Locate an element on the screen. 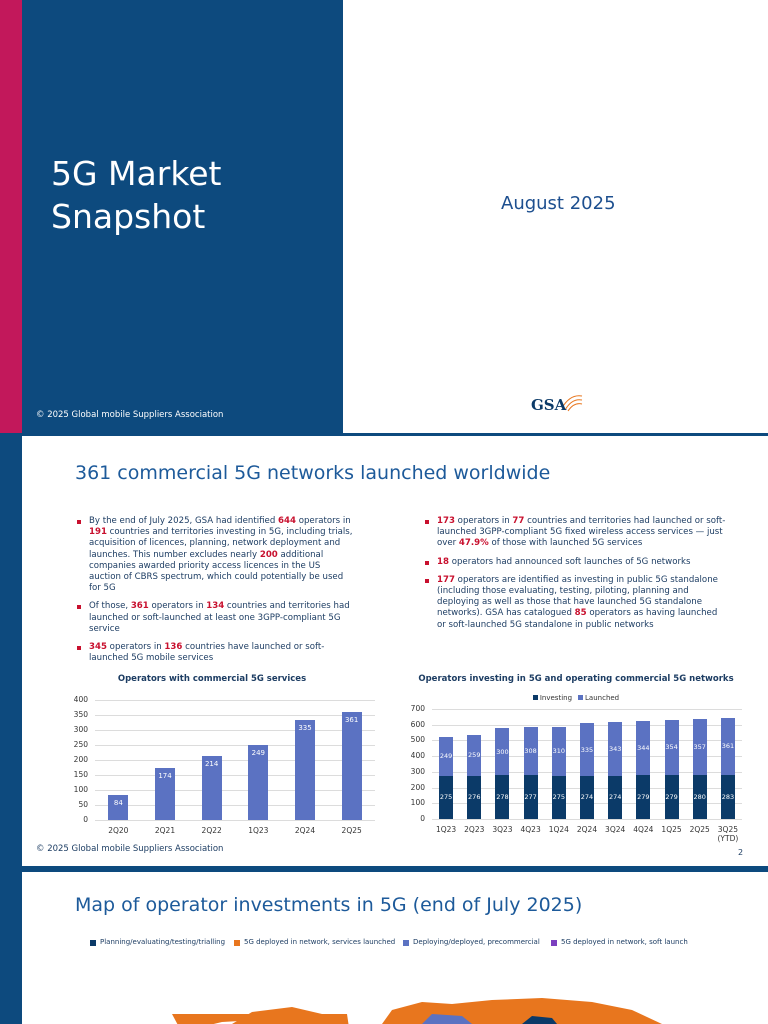 The image size is (768, 1024). data-label: 300 is located at coordinates (502, 751).